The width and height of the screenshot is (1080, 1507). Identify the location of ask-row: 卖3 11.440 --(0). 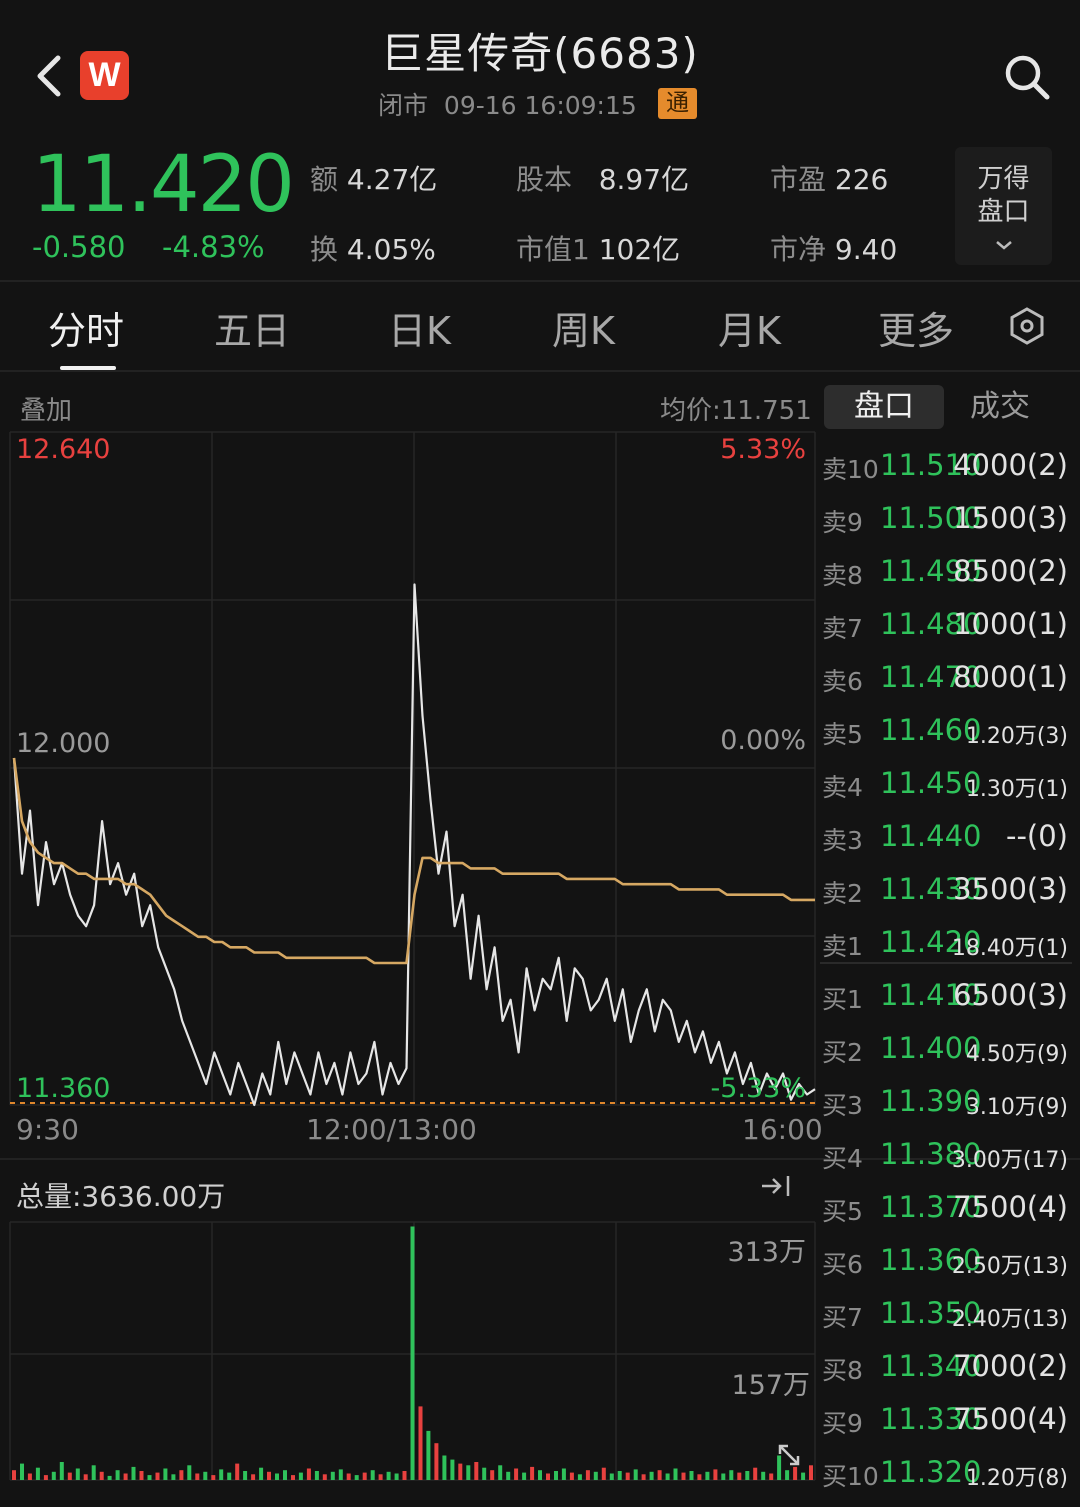
(947, 837).